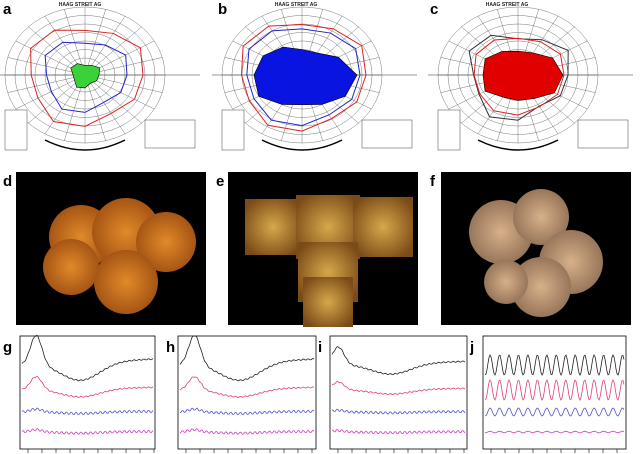  Describe the element at coordinates (222, 9) in the screenshot. I see `panel-label: b` at that location.